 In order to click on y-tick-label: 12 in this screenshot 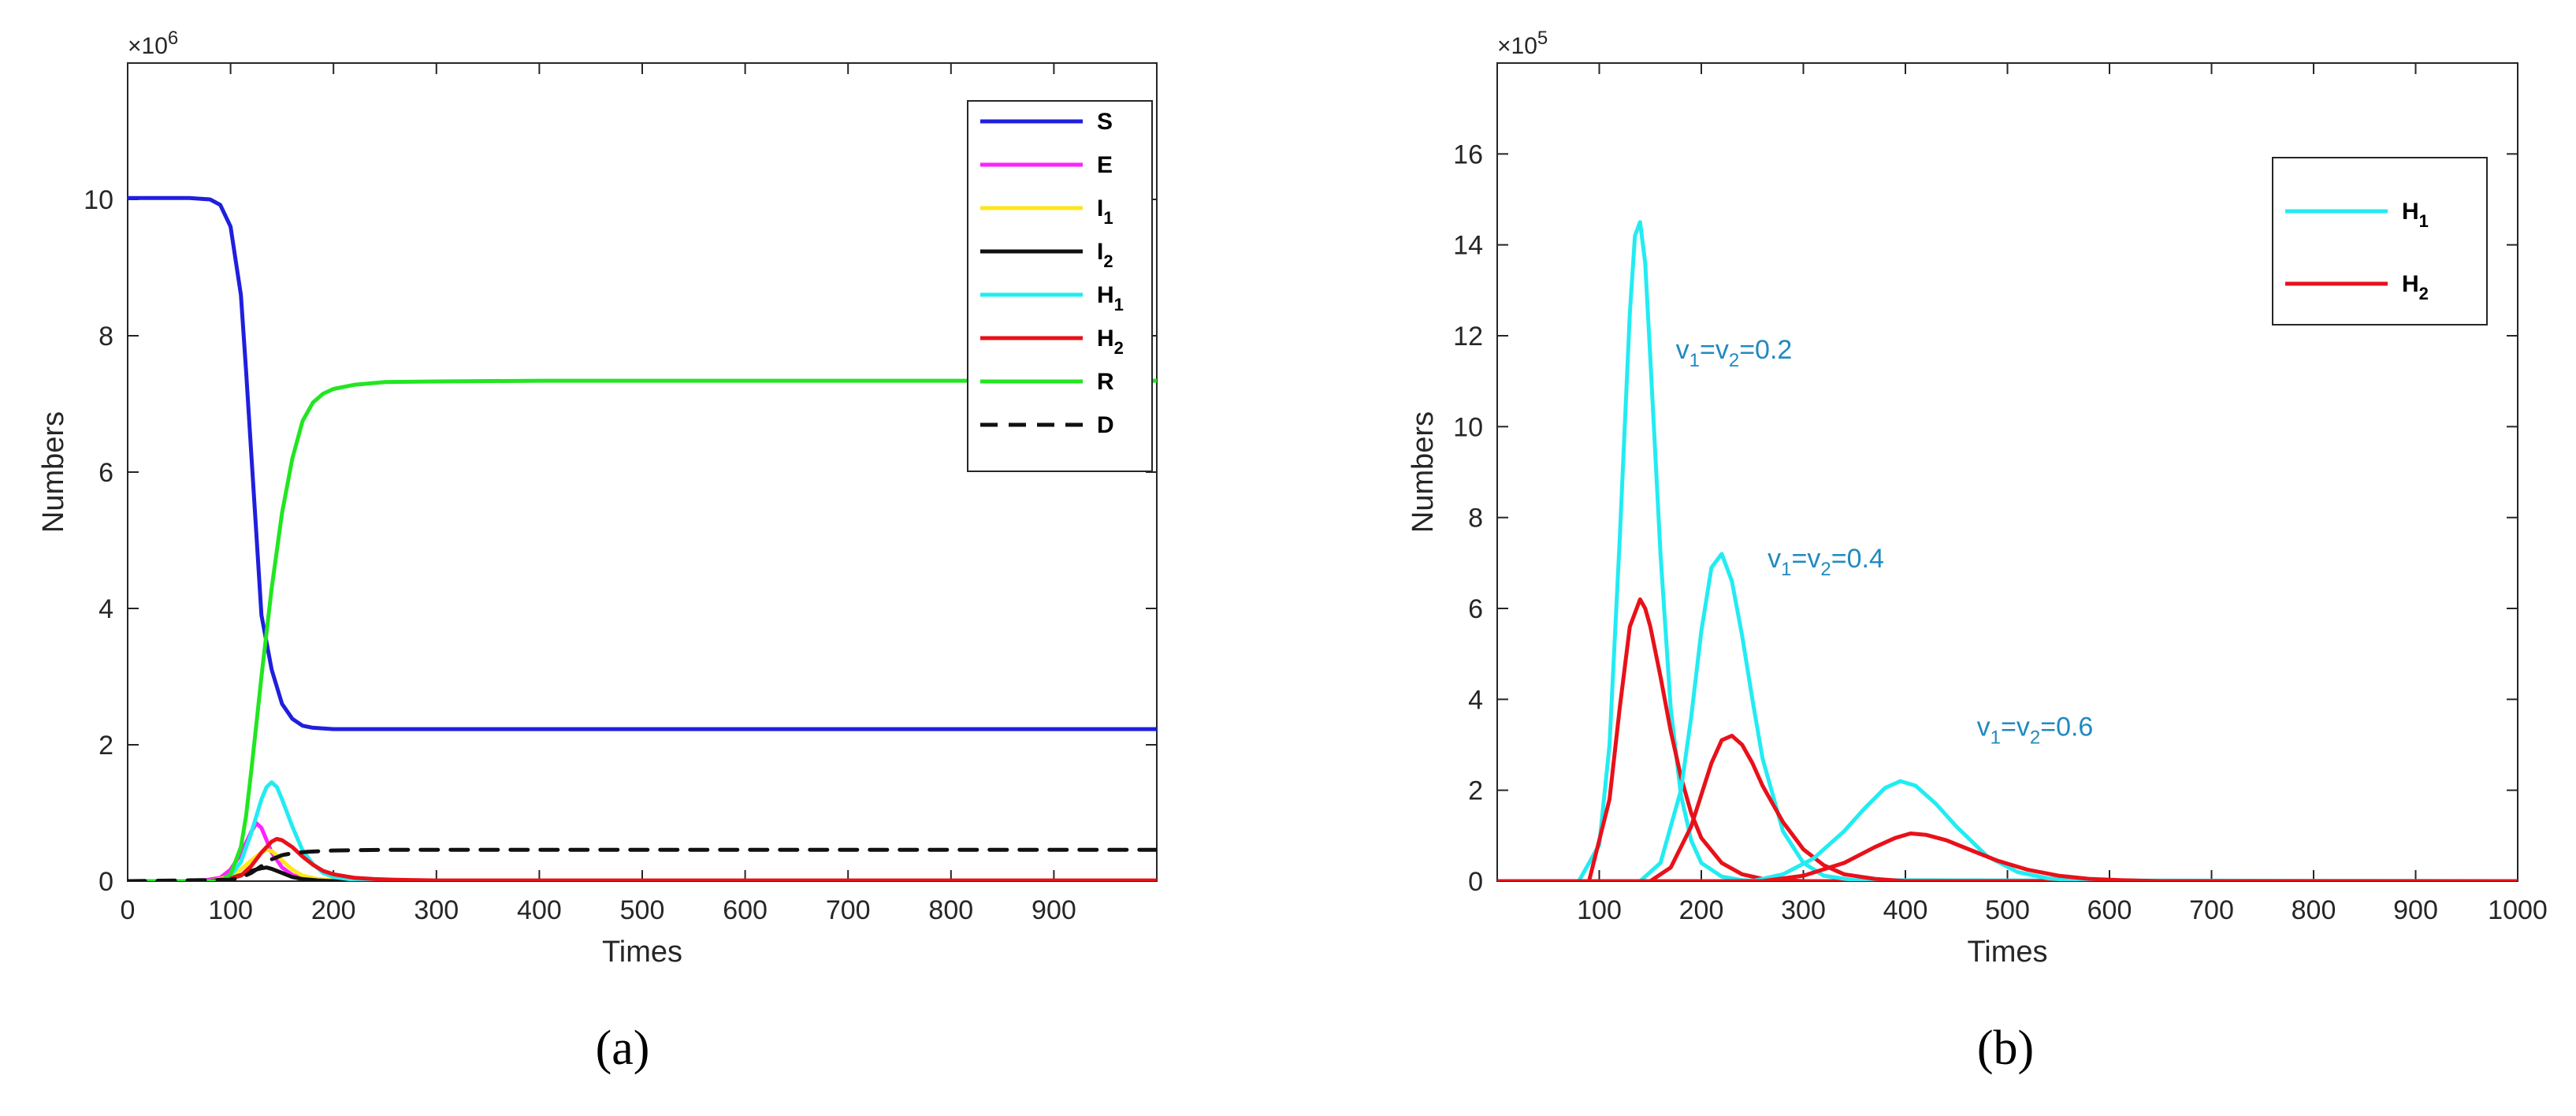, I will do `click(1468, 337)`.